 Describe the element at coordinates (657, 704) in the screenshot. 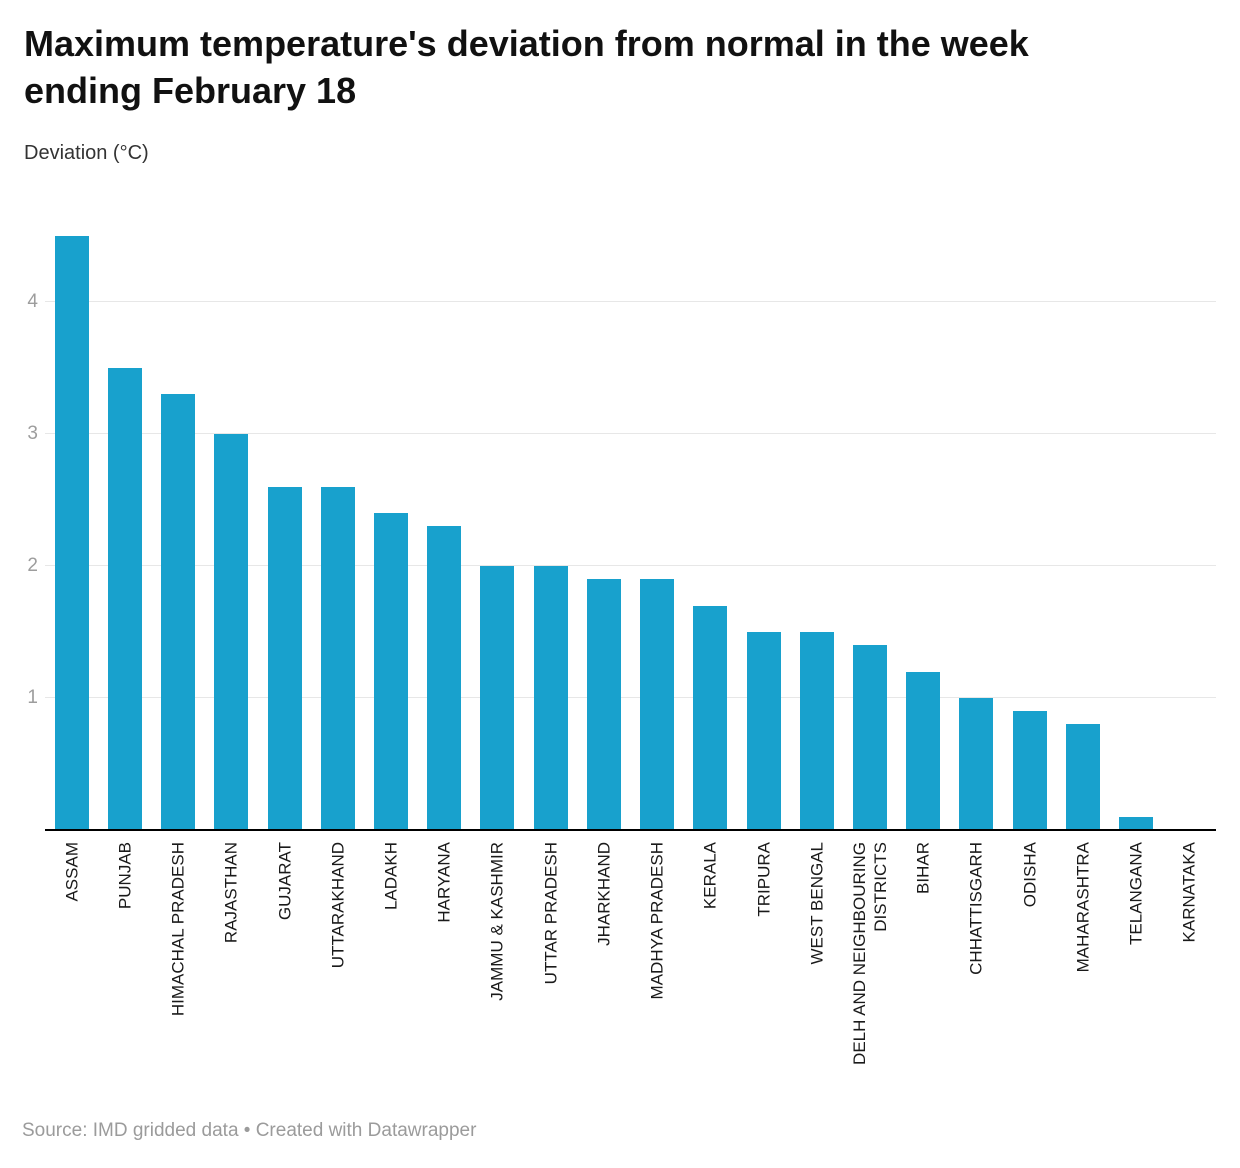

I see `bar-madhya-pradesh` at that location.